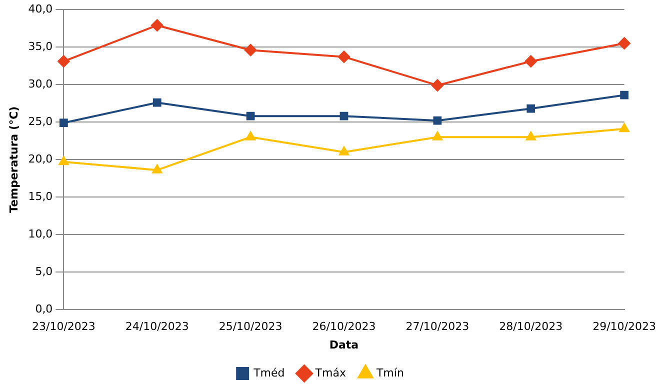 The image size is (659, 391). I want to click on legend-label: Tmín, so click(389, 373).